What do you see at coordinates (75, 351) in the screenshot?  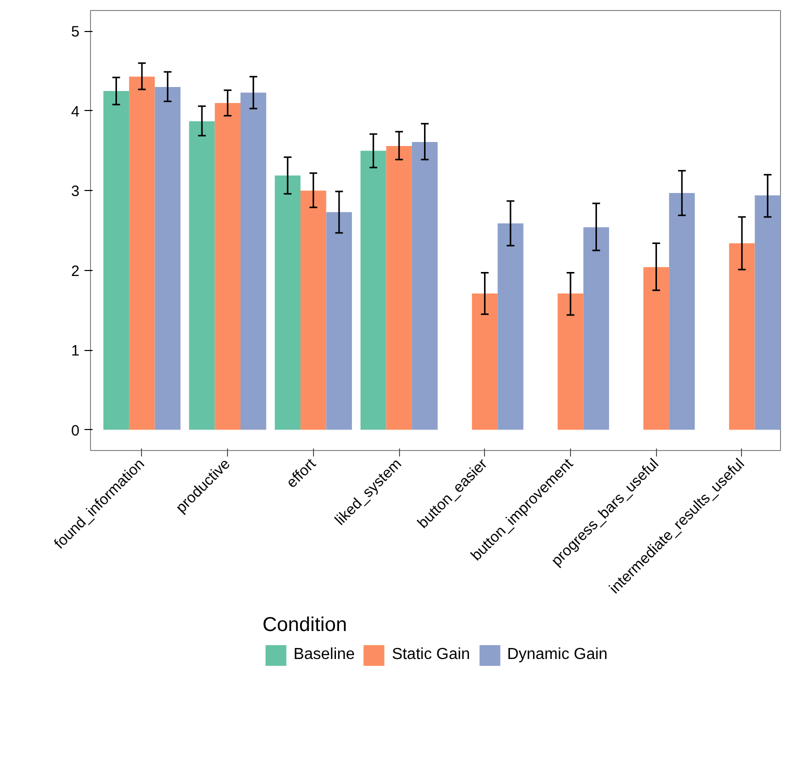 I see `y-tick-label: 1` at bounding box center [75, 351].